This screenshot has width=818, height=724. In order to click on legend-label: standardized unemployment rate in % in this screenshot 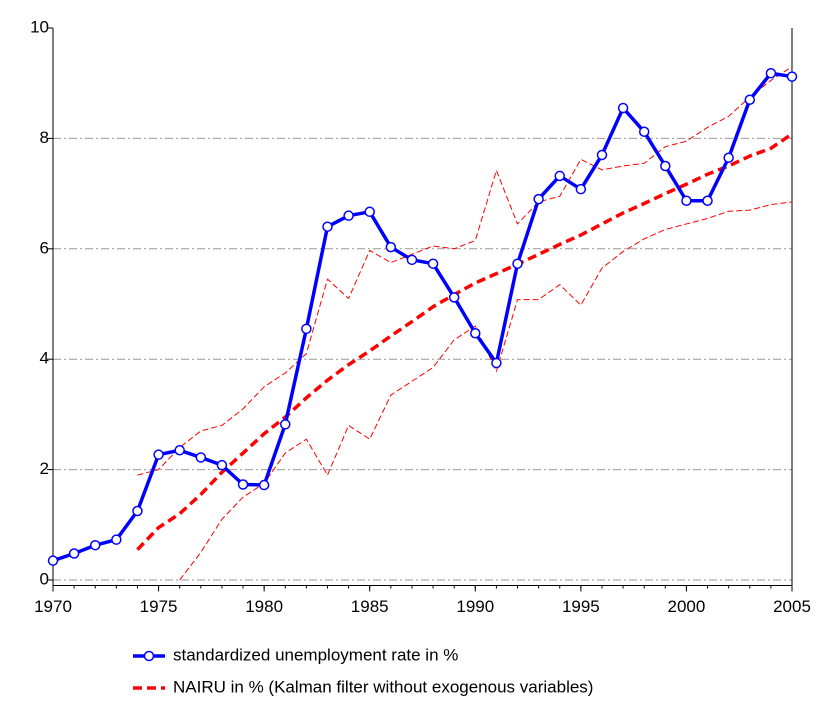, I will do `click(315, 654)`.